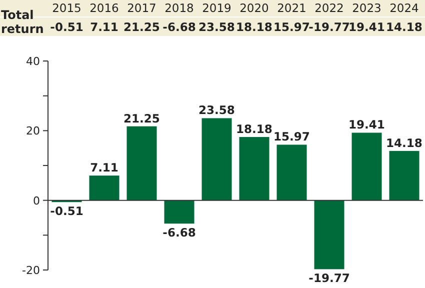 The image size is (425, 288). I want to click on y-tick-label: 20, so click(33, 131).